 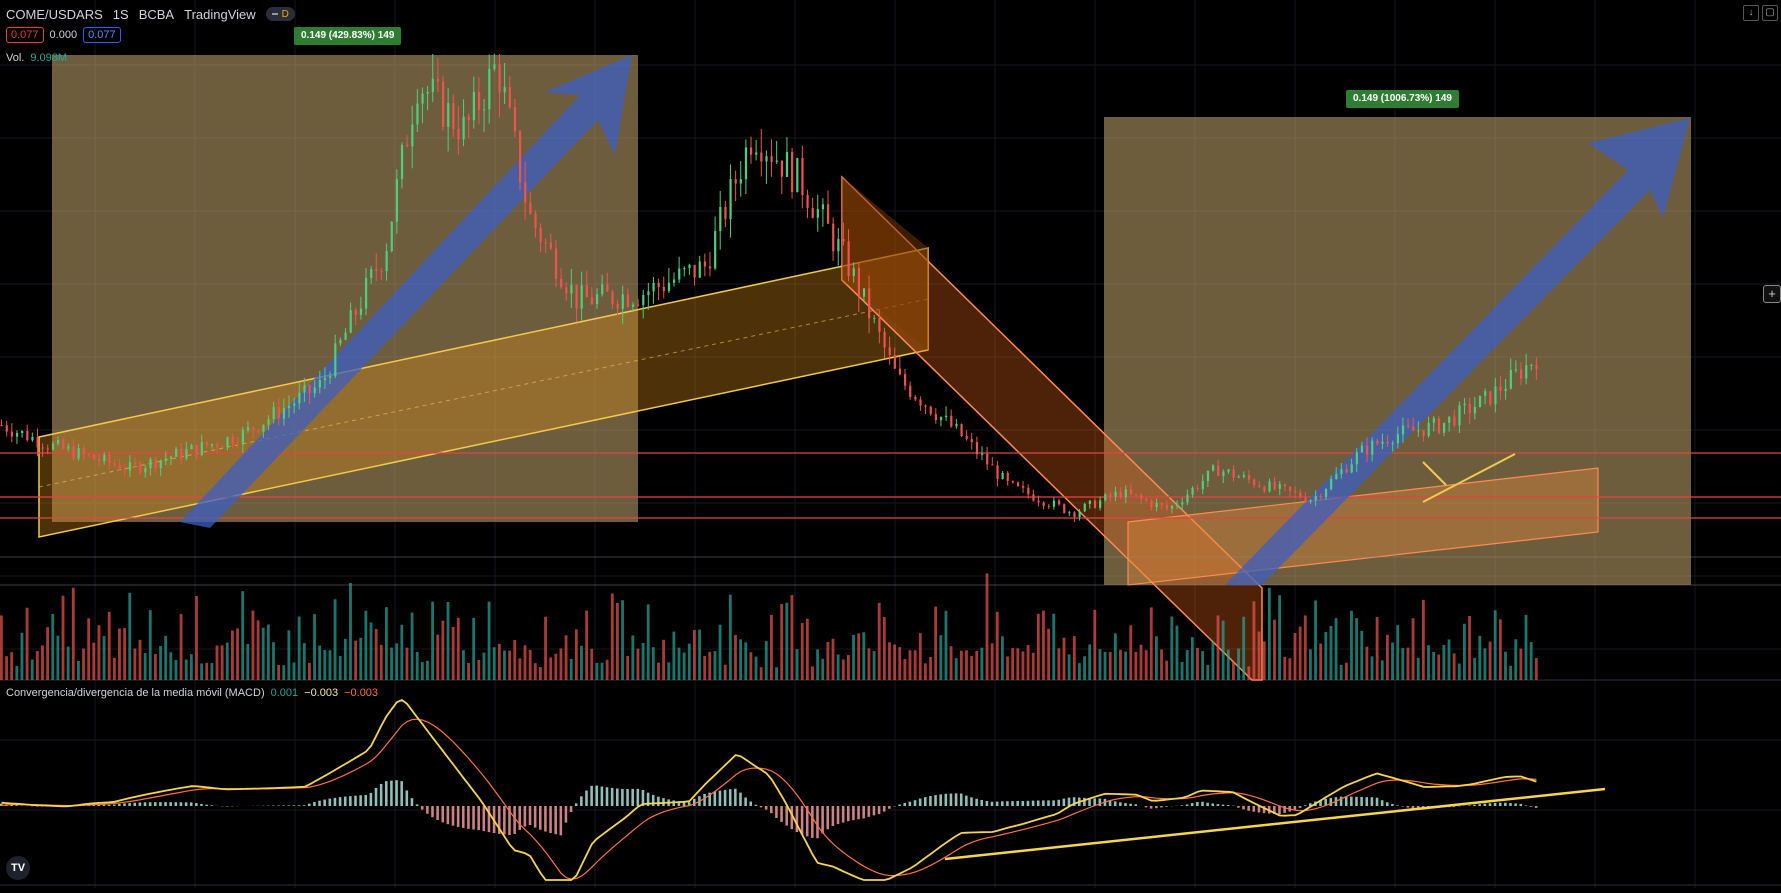 What do you see at coordinates (54, 14) in the screenshot?
I see `symbol-label: COME/USDARS` at bounding box center [54, 14].